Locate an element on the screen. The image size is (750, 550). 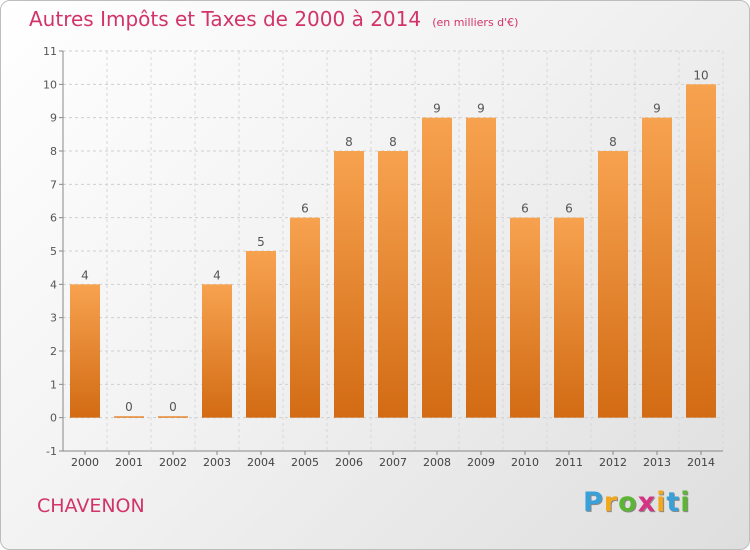
data-label-2011: 6 is located at coordinates (569, 209).